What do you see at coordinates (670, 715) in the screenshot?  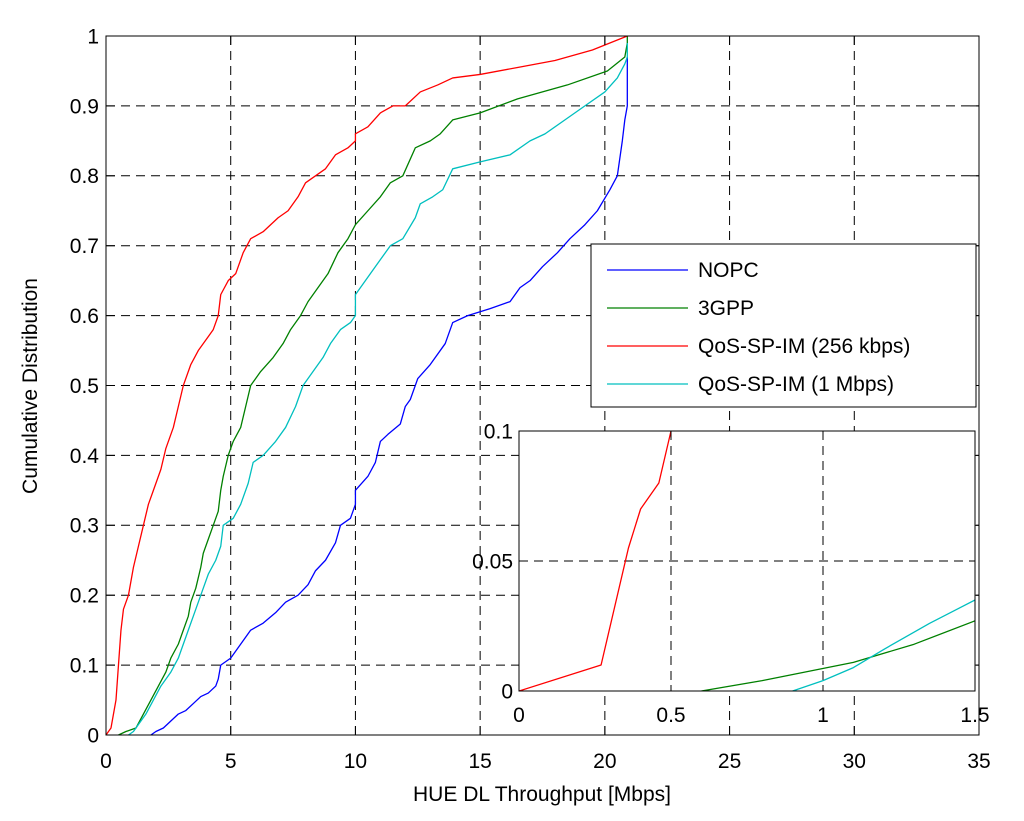 I see `inset-x-tick-label: 0.5` at bounding box center [670, 715].